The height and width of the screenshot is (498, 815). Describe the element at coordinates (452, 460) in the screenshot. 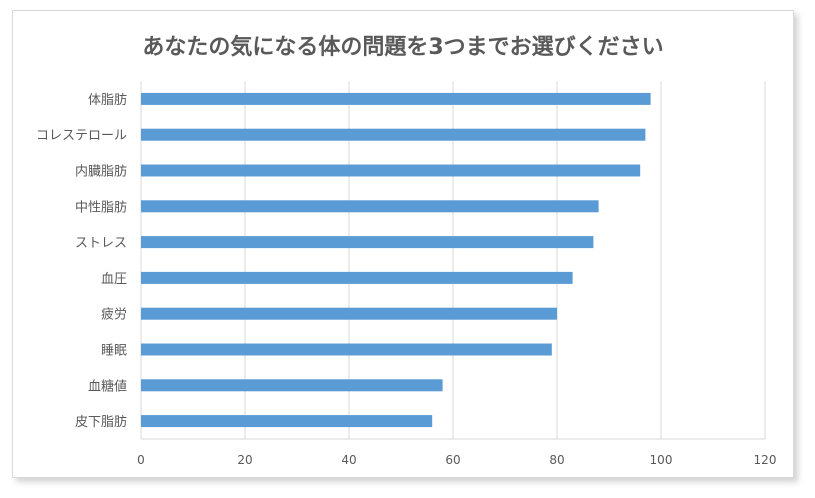

I see `x-tick-label-60: 60` at that location.